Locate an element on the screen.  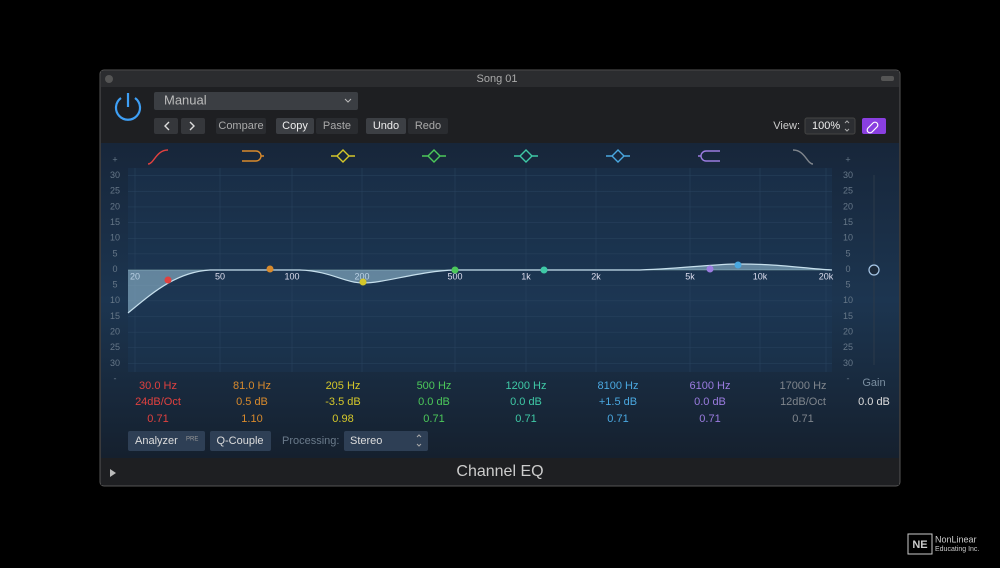
disclosure-triangle is located at coordinates (113, 473).